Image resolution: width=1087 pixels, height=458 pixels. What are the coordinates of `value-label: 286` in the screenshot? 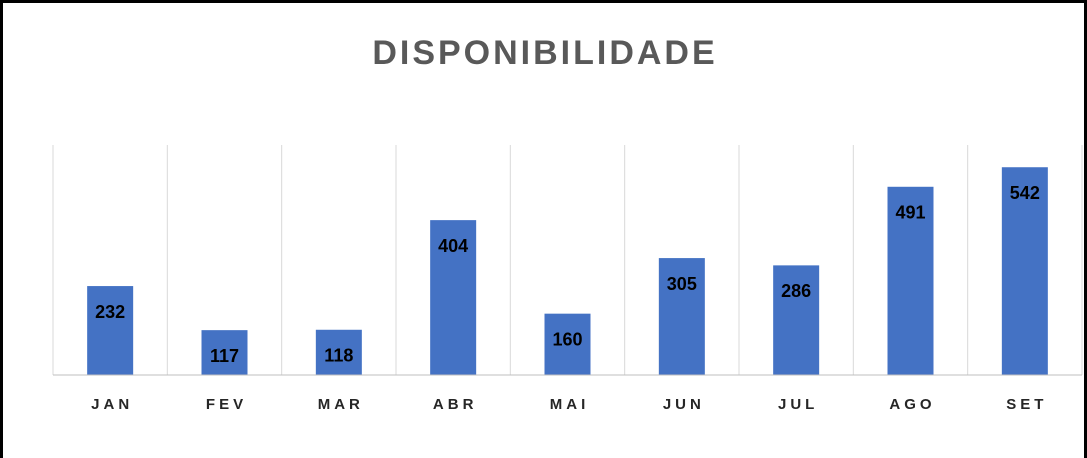 It's located at (796, 291).